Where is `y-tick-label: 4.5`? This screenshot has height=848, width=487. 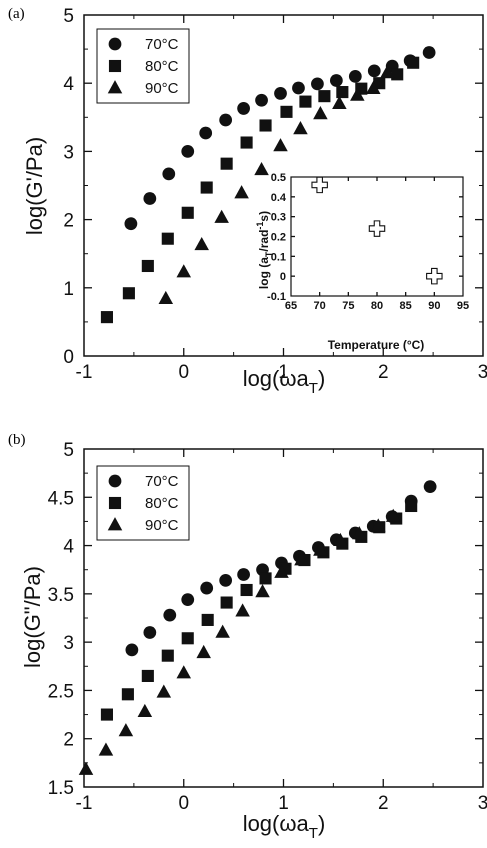
y-tick-label: 4.5 is located at coordinates (61, 498).